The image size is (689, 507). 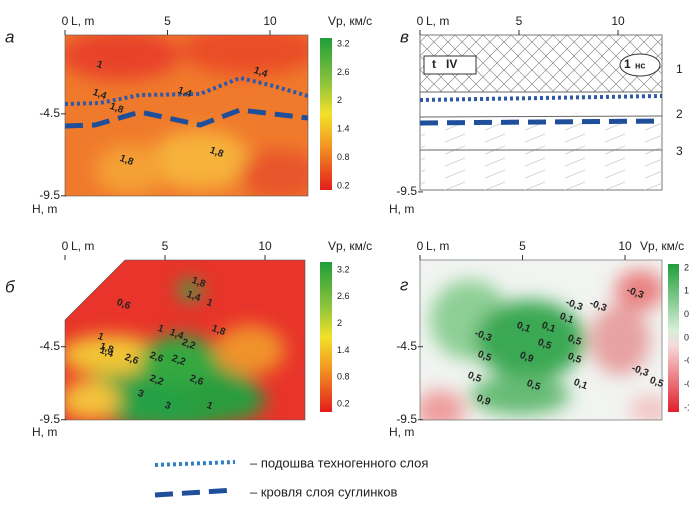 What do you see at coordinates (686, 384) in the screenshot?
I see `colorbar-tick-label: -0.9` at bounding box center [686, 384].